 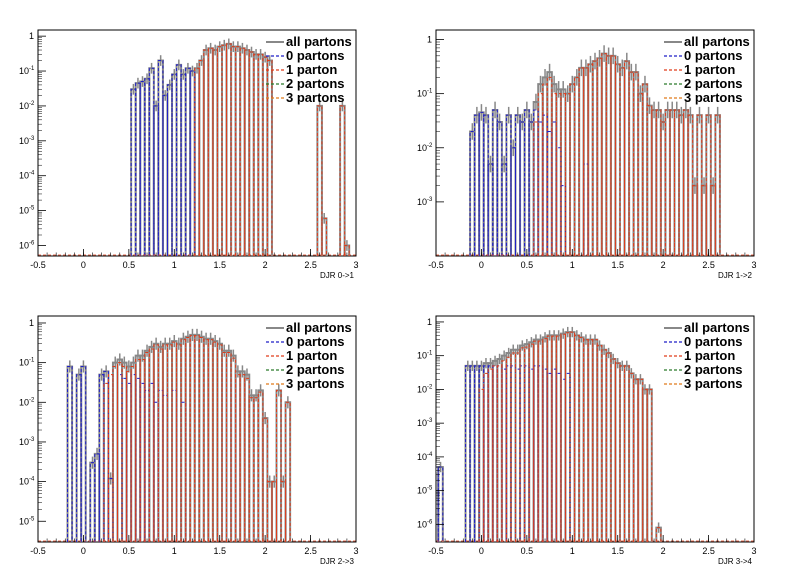 What do you see at coordinates (197, 435) in the screenshot?
I see `data-area` at bounding box center [197, 435].